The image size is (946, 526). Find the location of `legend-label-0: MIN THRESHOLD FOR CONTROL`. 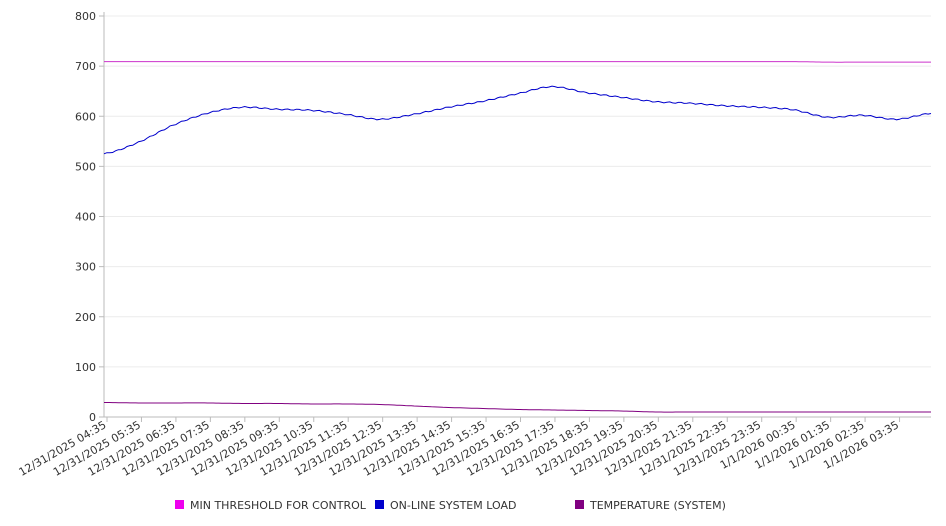

legend-label-0: MIN THRESHOLD FOR CONTROL is located at coordinates (278, 505).